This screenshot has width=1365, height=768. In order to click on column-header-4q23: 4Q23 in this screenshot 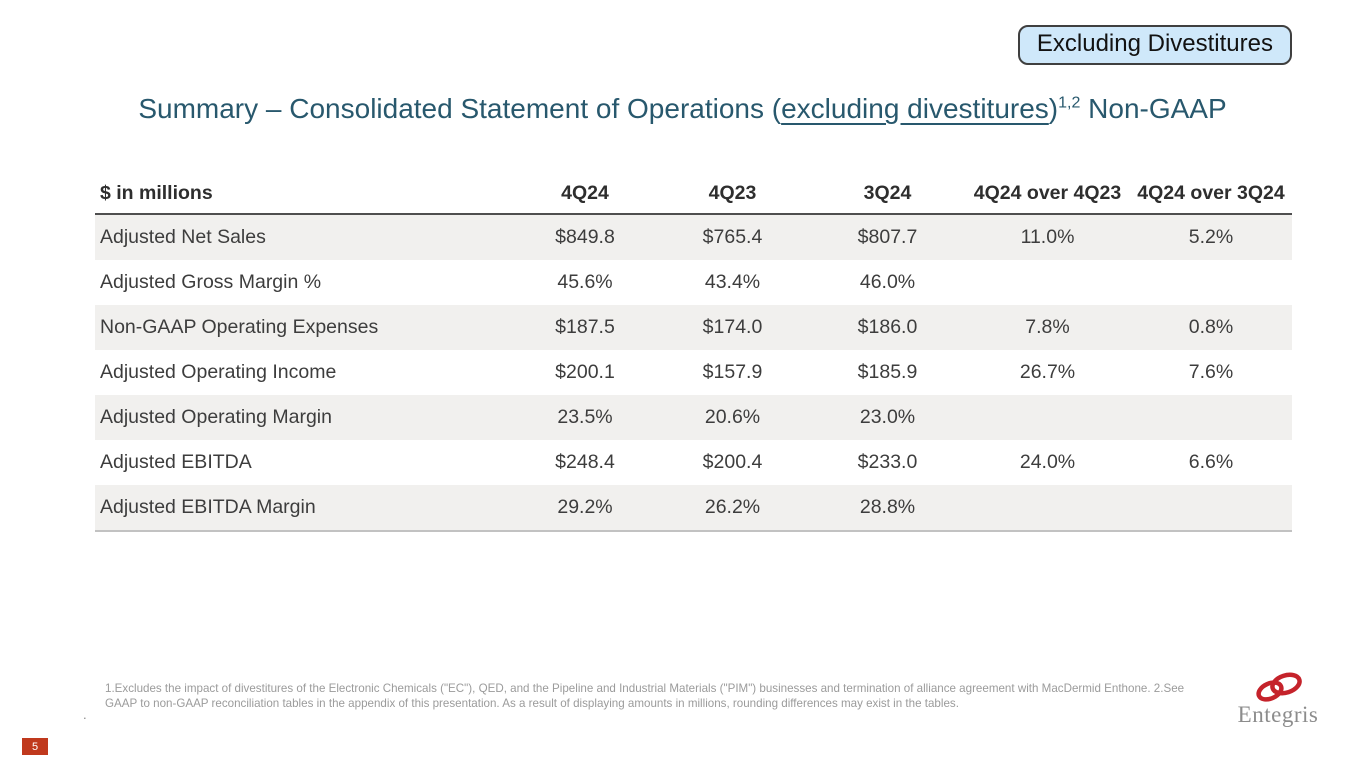, I will do `click(732, 197)`.